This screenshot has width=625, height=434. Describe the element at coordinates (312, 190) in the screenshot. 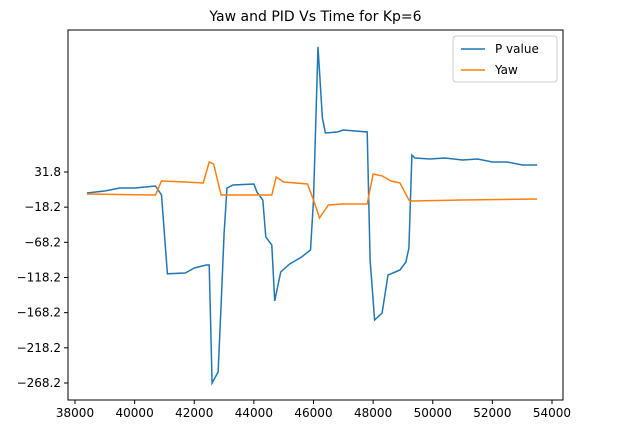

I see `line-series` at that location.